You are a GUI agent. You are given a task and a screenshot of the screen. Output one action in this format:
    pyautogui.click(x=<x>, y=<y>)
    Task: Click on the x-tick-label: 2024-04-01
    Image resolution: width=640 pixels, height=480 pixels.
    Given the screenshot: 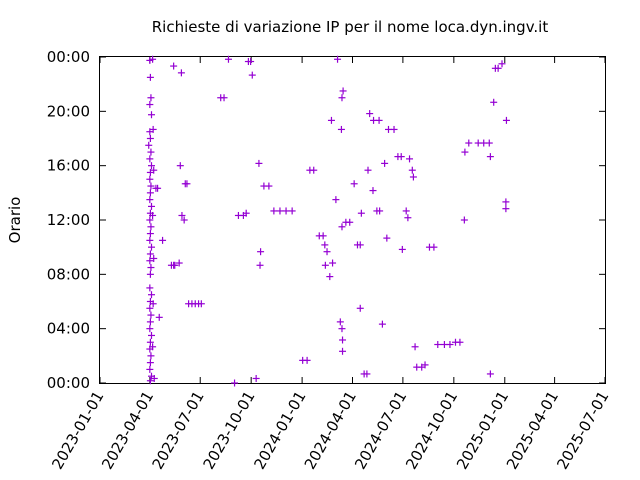 What is the action you would take?
    pyautogui.click(x=330, y=430)
    